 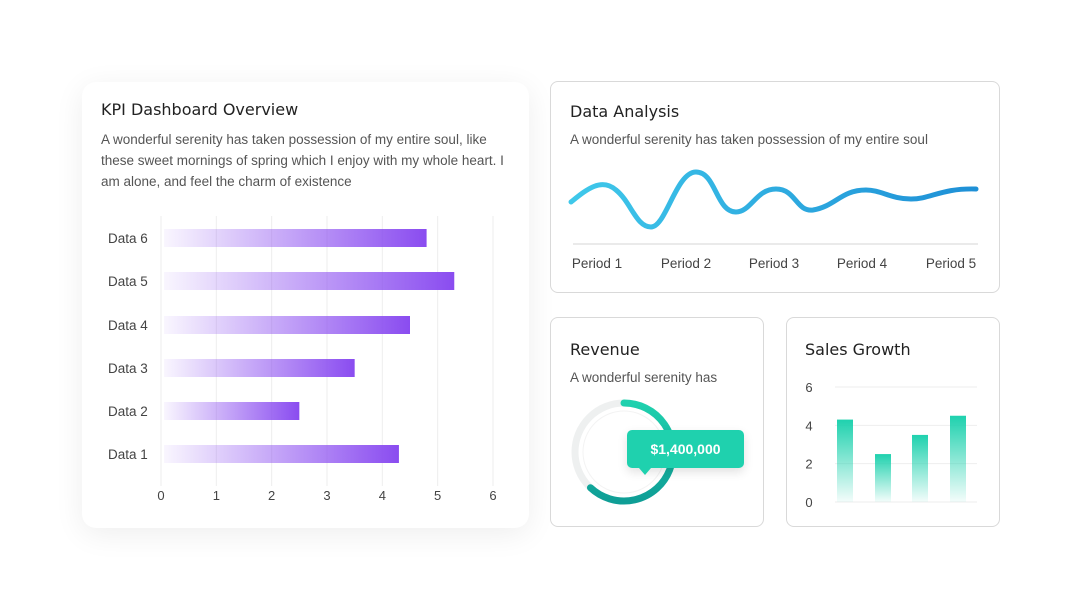 What do you see at coordinates (858, 349) in the screenshot?
I see `sales-title: Sales Growth` at bounding box center [858, 349].